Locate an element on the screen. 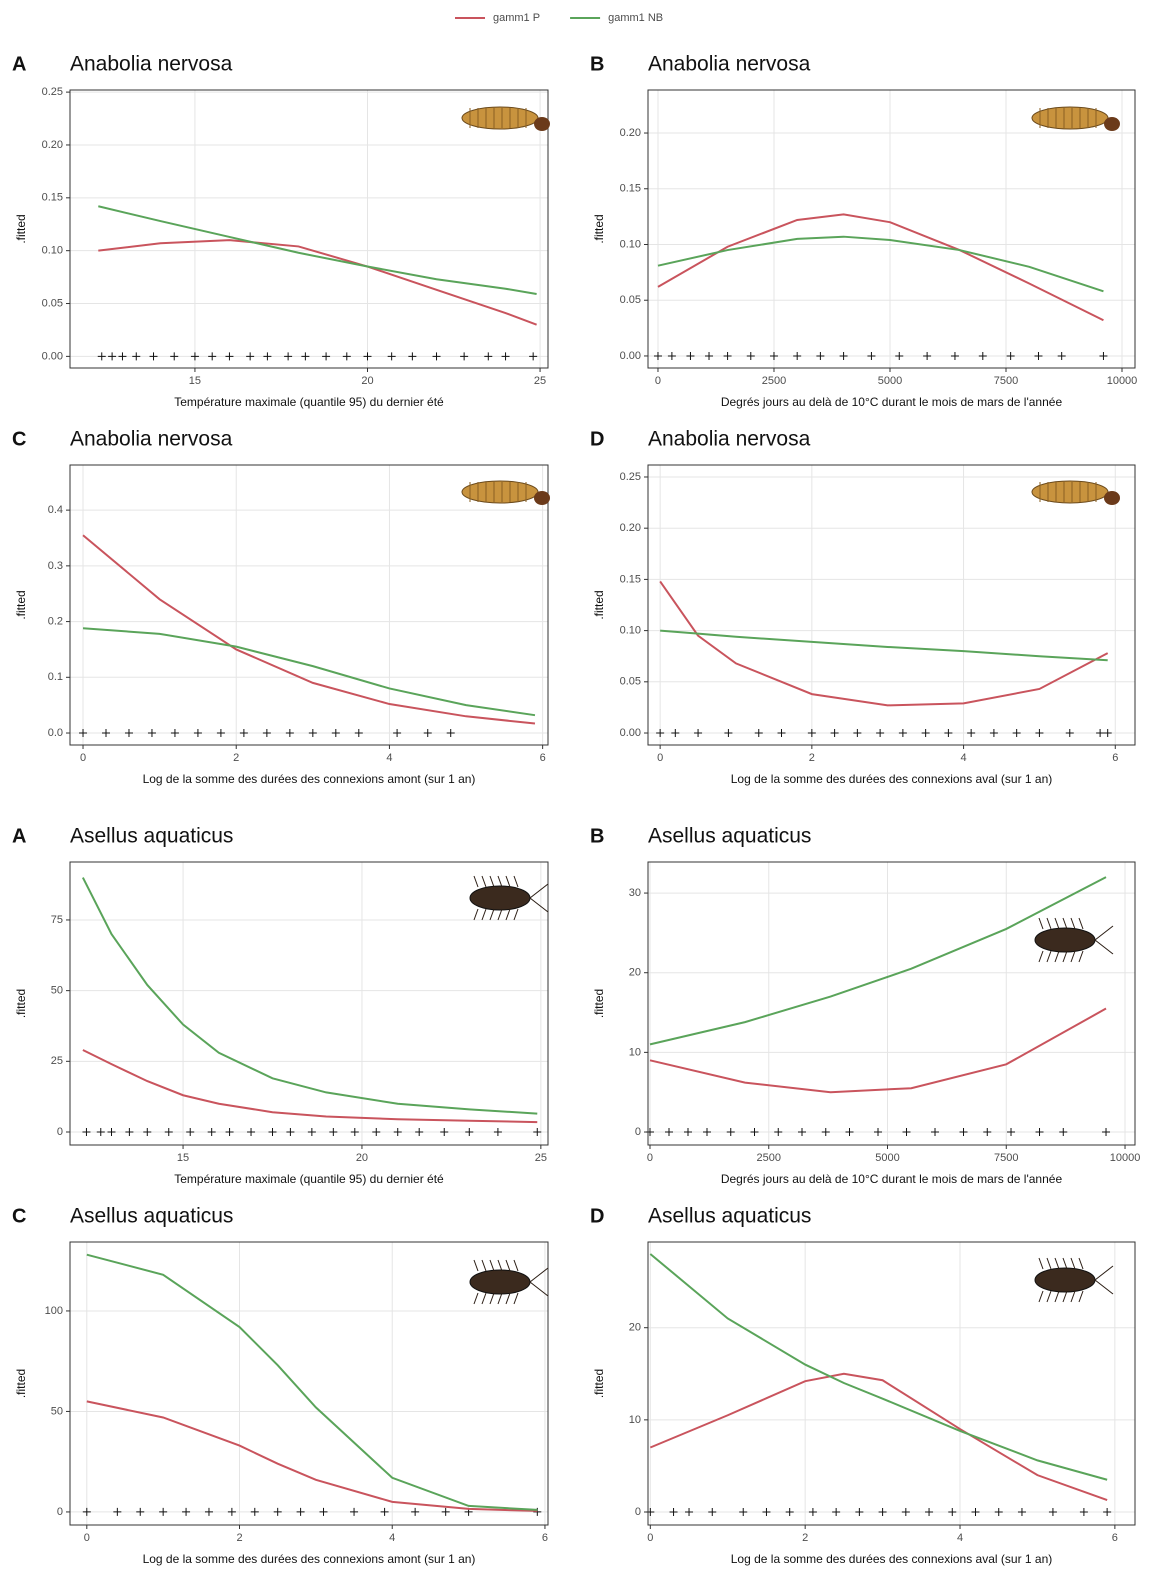  x-tick-label: 15 is located at coordinates (195, 381).